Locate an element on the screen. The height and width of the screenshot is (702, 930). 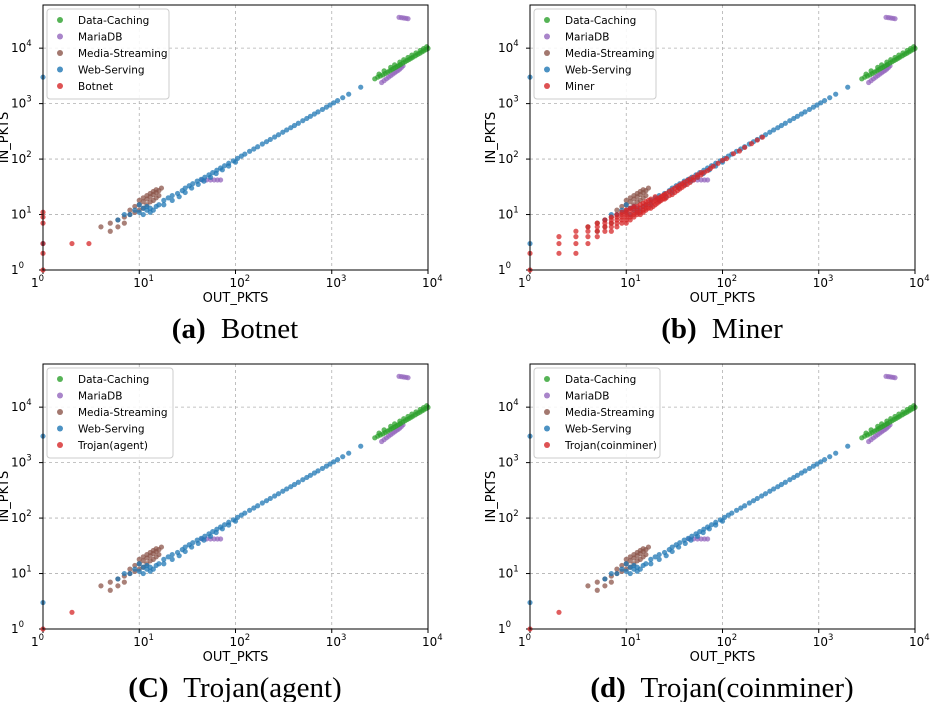
panel-b-legend-box is located at coordinates (595, 54).